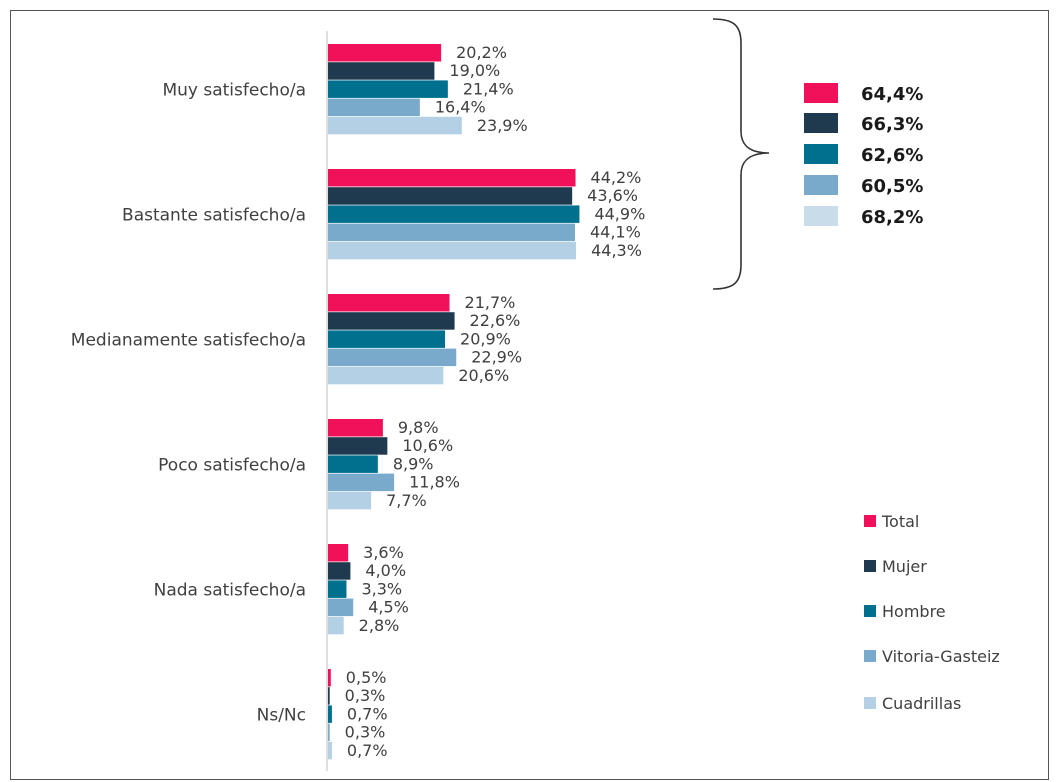  What do you see at coordinates (892, 94) in the screenshot?
I see `summary-value: 64,4%` at bounding box center [892, 94].